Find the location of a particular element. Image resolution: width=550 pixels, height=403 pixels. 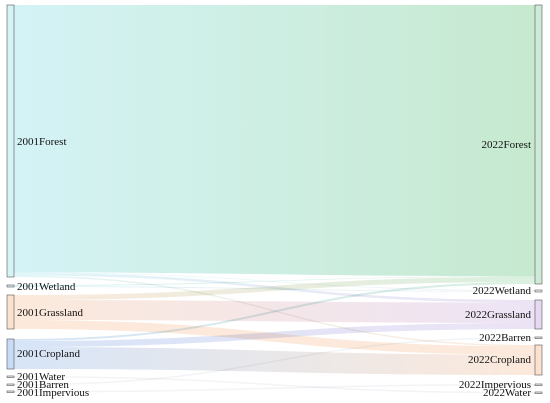

sankey-link-water-to-water is located at coordinates (274, 385).